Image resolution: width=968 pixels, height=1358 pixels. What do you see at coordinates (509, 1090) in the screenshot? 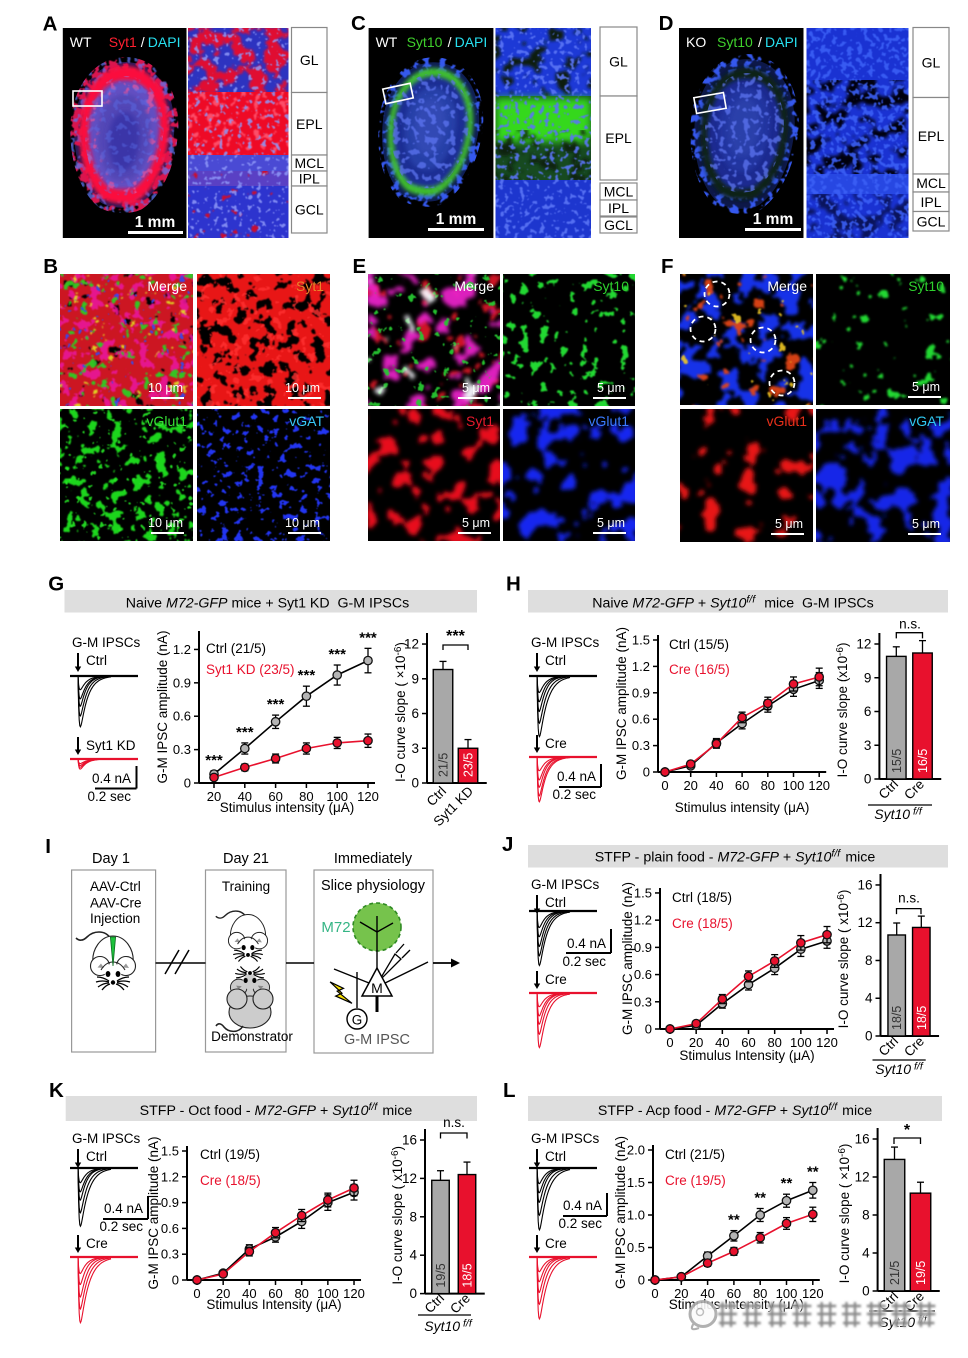
I see `svg-text: L` at bounding box center [509, 1090].